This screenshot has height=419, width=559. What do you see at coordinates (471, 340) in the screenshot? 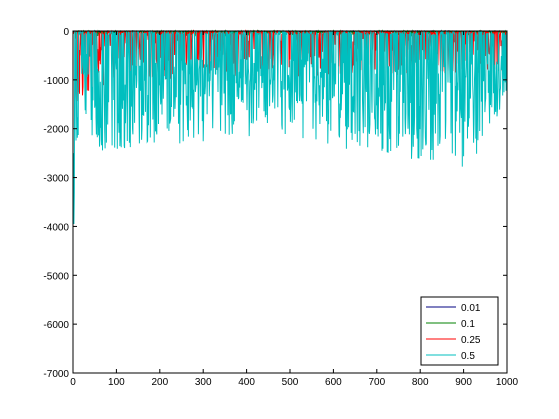
I see `legend-label-0-25: 0.25` at bounding box center [471, 340].